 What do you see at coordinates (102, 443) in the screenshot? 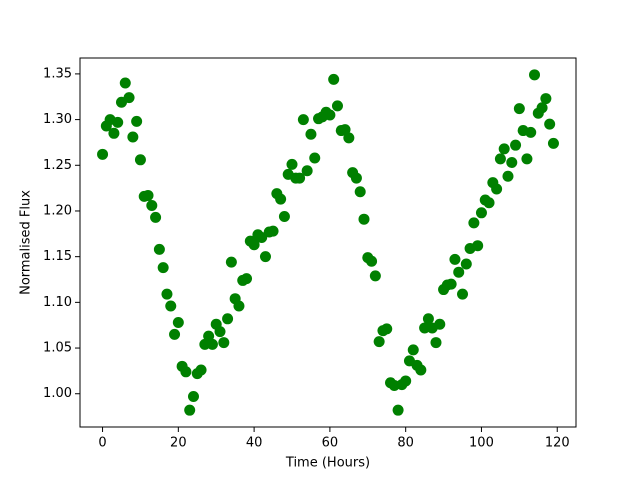
I see `x-tick-label: 0` at bounding box center [102, 443].